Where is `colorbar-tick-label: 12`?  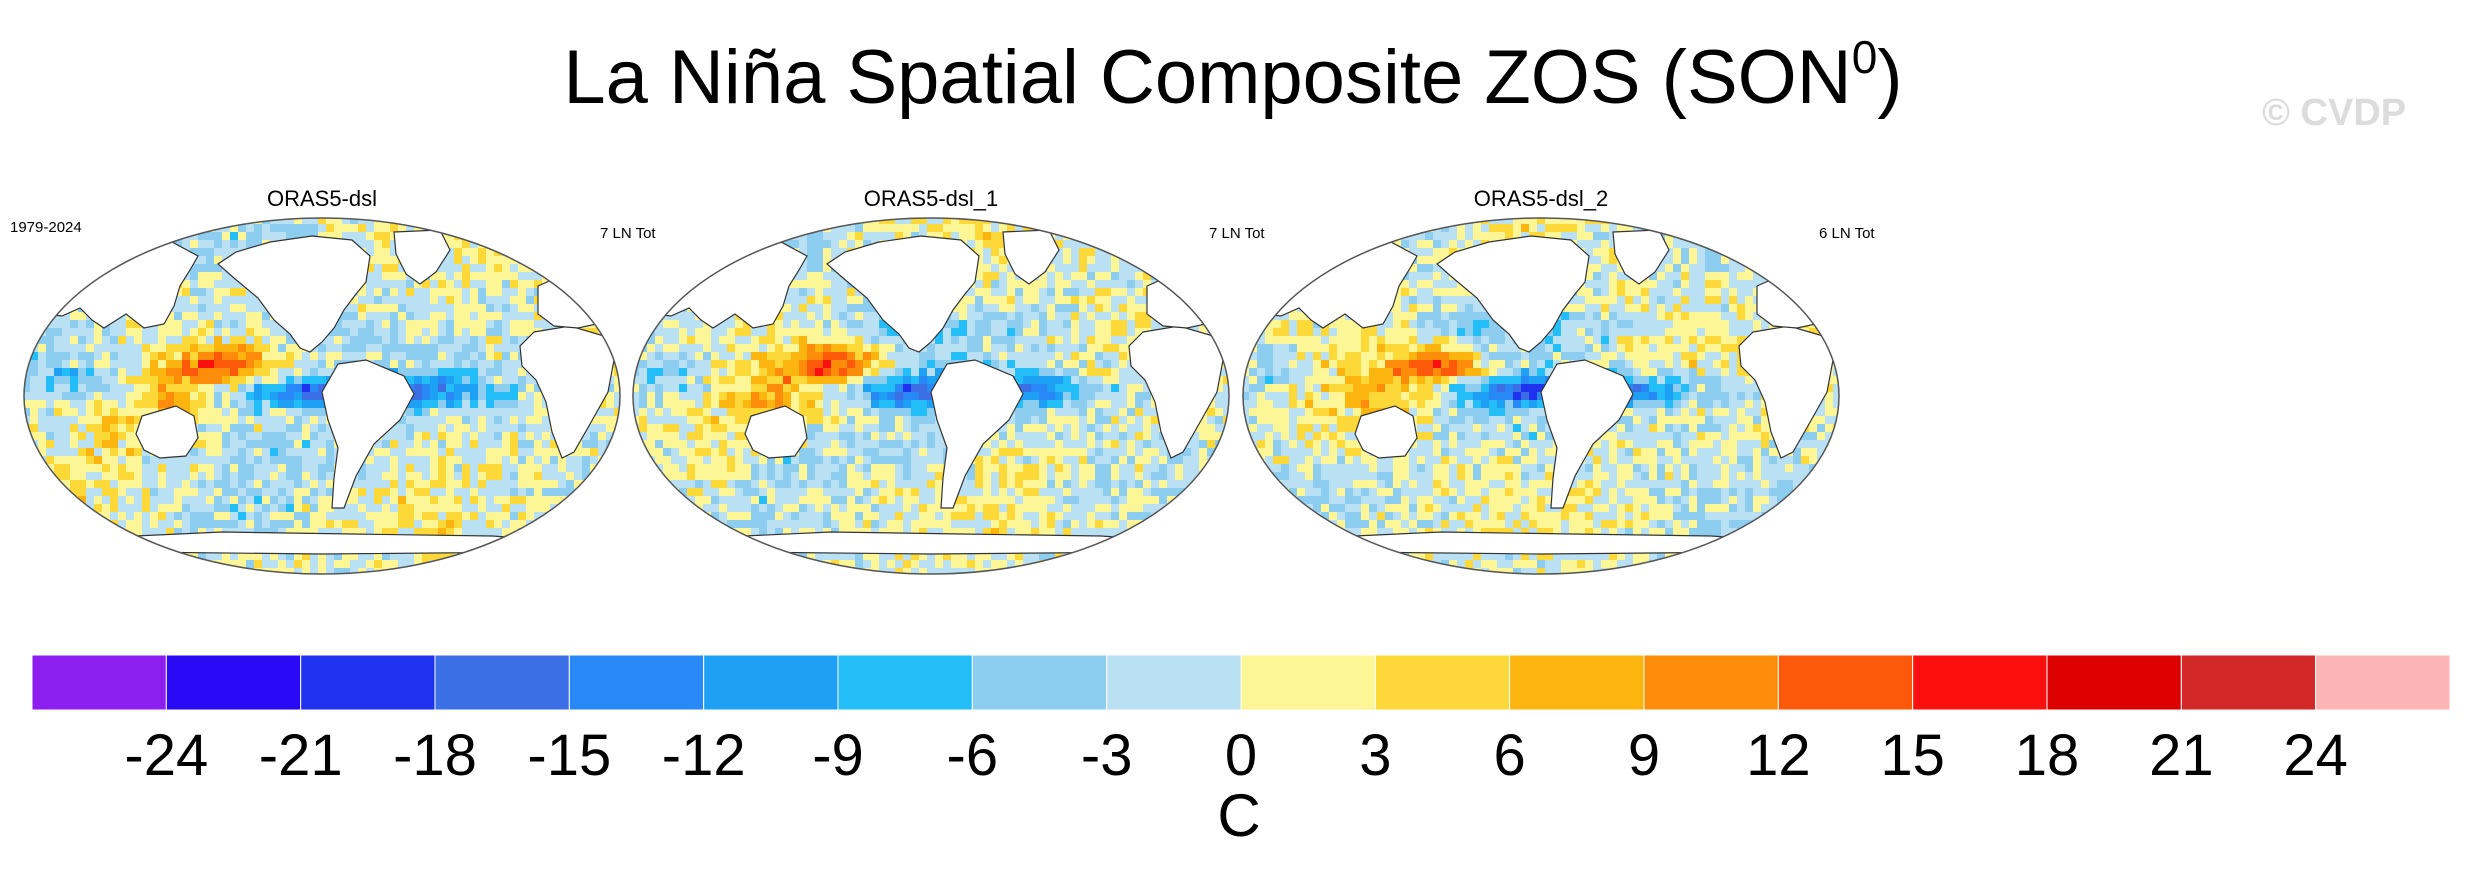 colorbar-tick-label: 12 is located at coordinates (1778, 755).